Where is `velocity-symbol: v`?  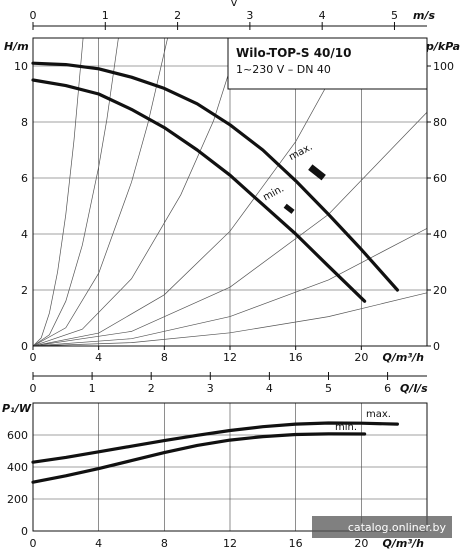 velocity-symbol: v is located at coordinates (234, 4).